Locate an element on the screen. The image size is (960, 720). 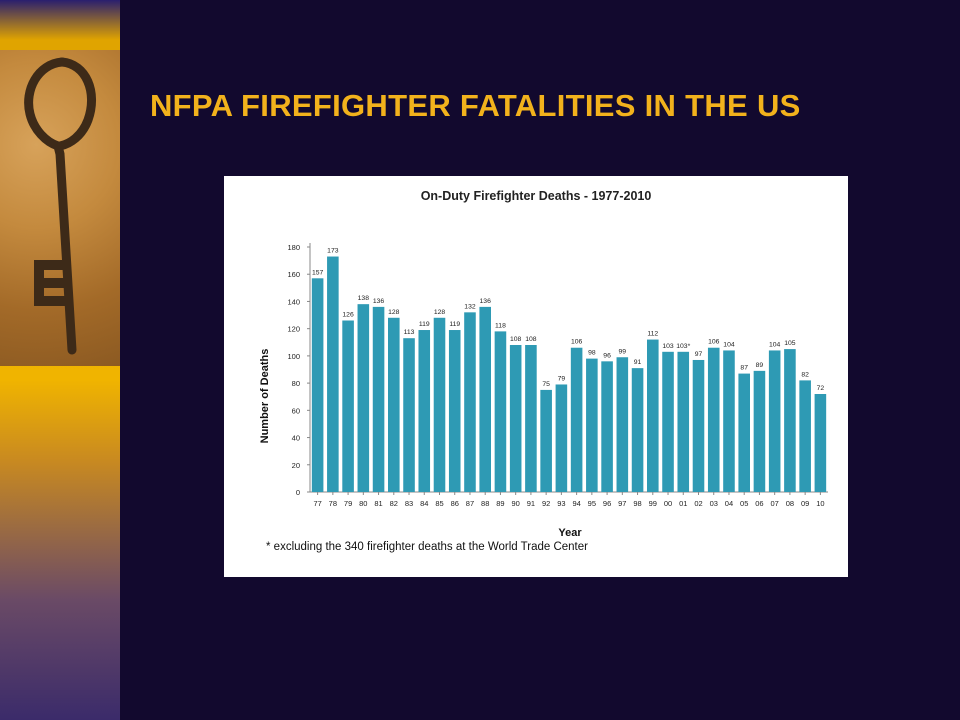
bar-value-label: 105 is located at coordinates (790, 343).